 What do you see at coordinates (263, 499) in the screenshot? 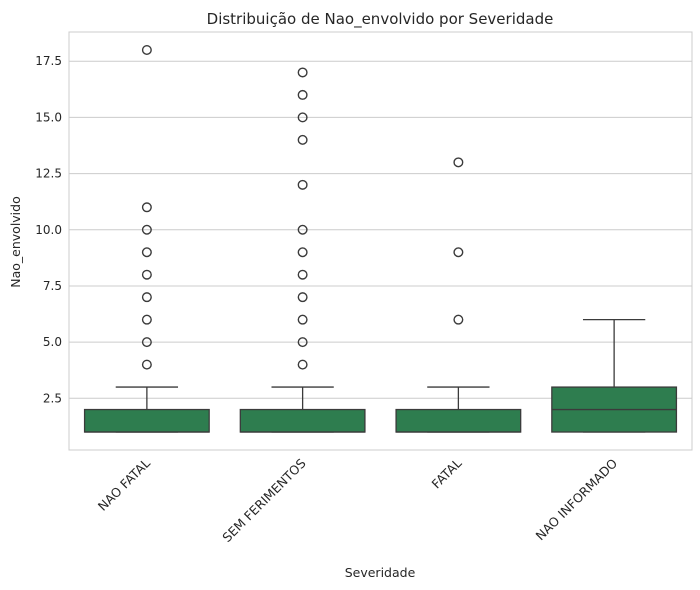
I see `x-tick-label: SEM FERIMENTOS` at bounding box center [263, 499].